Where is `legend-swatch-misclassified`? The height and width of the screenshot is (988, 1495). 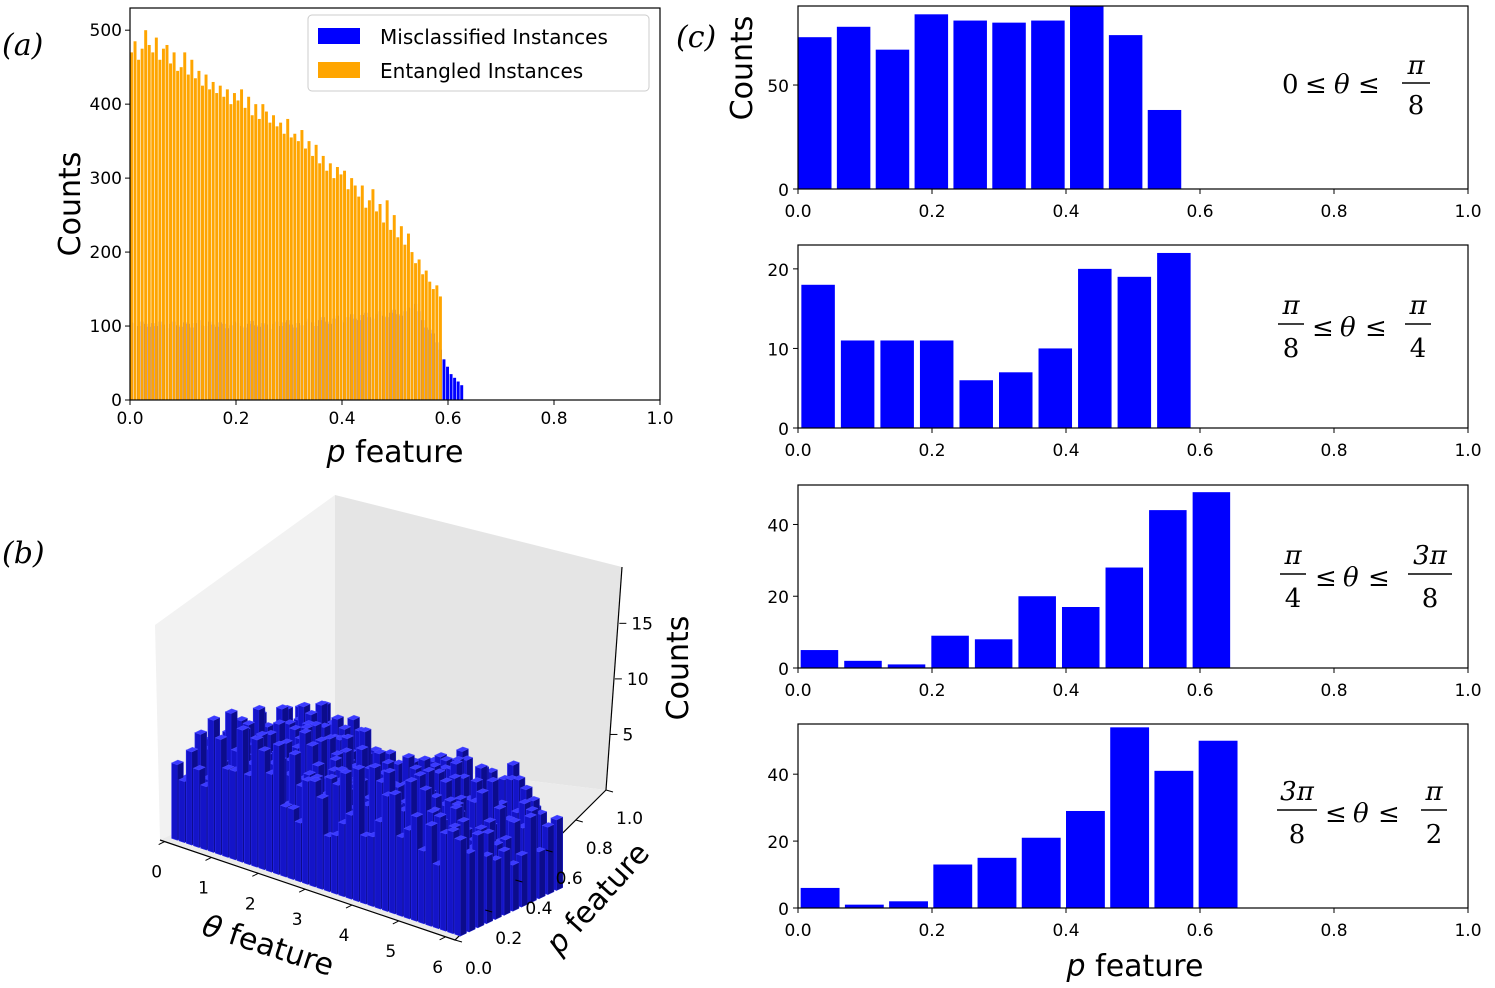 legend-swatch-misclassified is located at coordinates (339, 36).